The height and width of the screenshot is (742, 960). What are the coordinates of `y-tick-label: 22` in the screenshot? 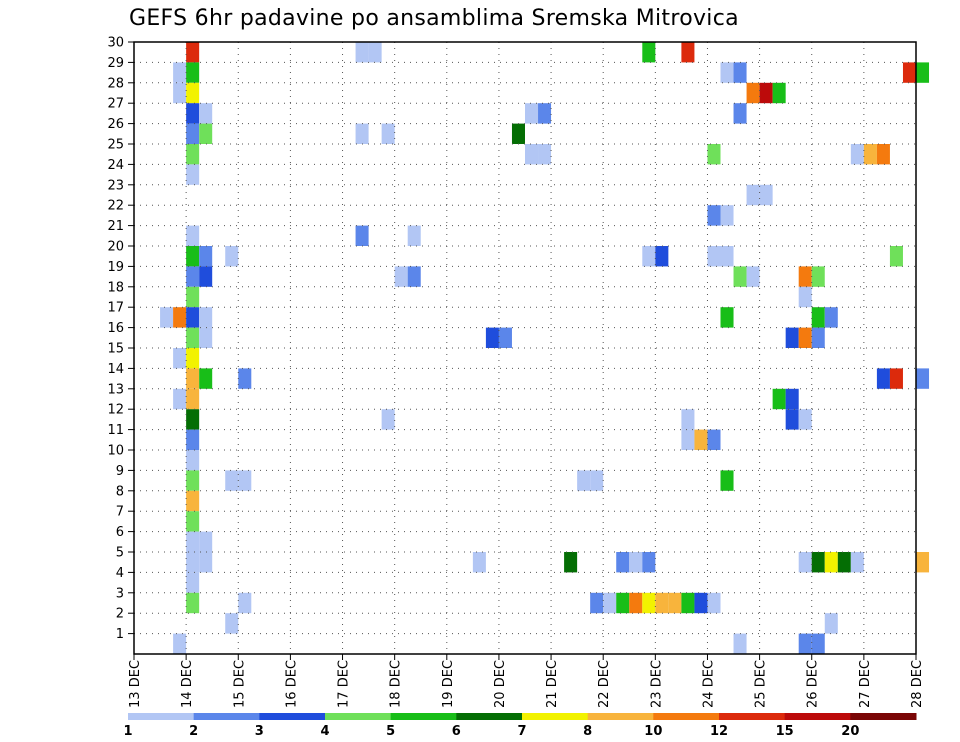 It's located at (115, 206).